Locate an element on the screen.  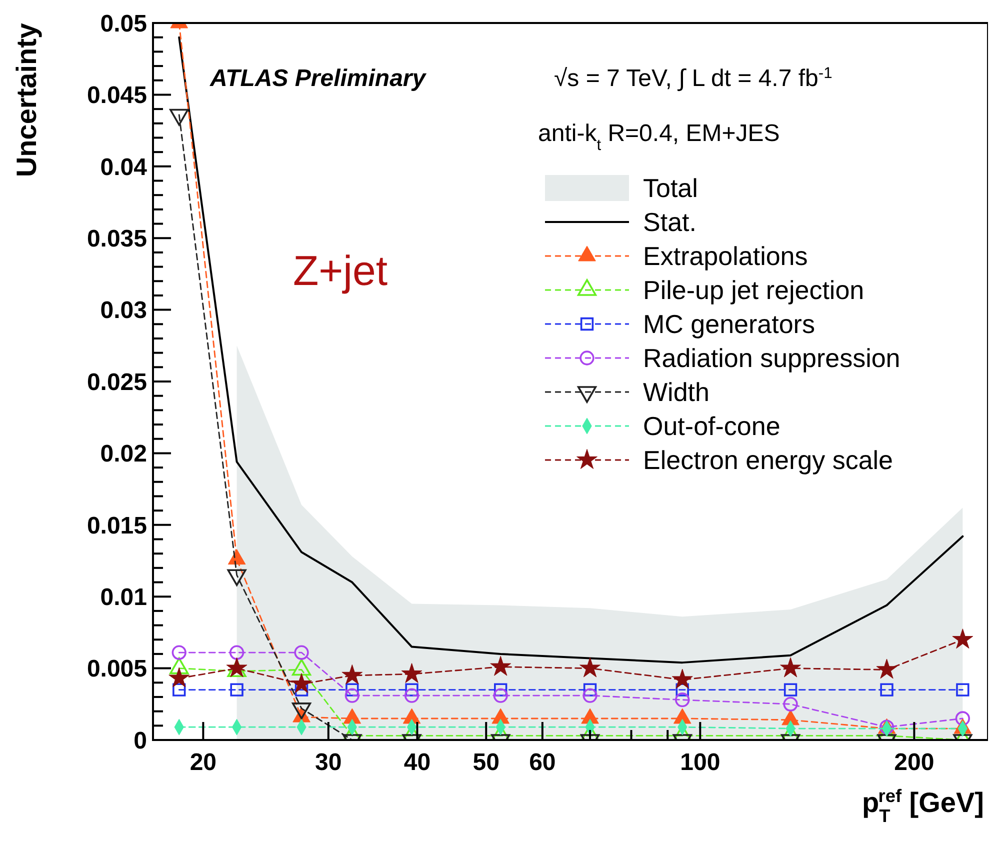
legend-label: Pile-up jet rejection is located at coordinates (753, 290).